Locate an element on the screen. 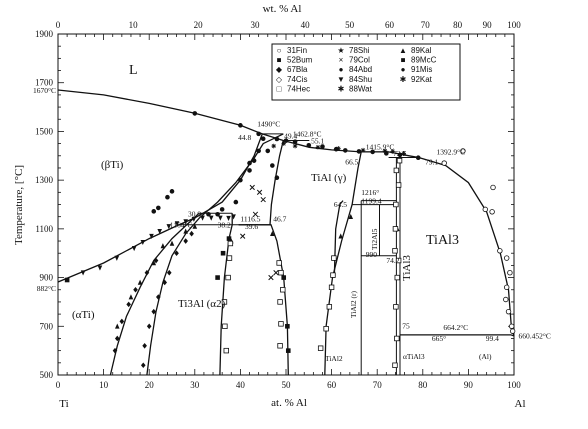 The height and width of the screenshot is (429, 588). annotation-label: 99.4 is located at coordinates (492, 338).